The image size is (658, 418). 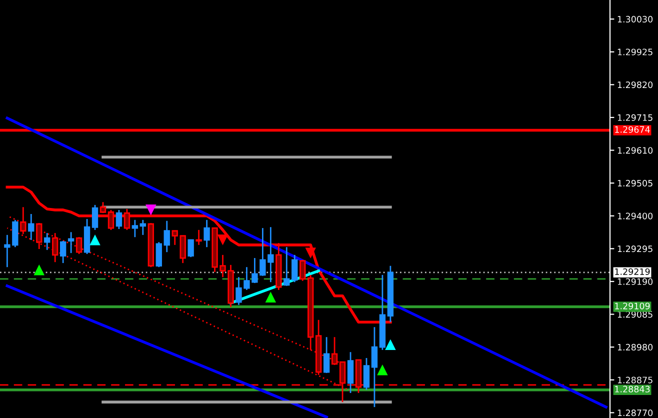 What do you see at coordinates (635, 380) in the screenshot?
I see `y-tick-label: 1.28875` at bounding box center [635, 380].